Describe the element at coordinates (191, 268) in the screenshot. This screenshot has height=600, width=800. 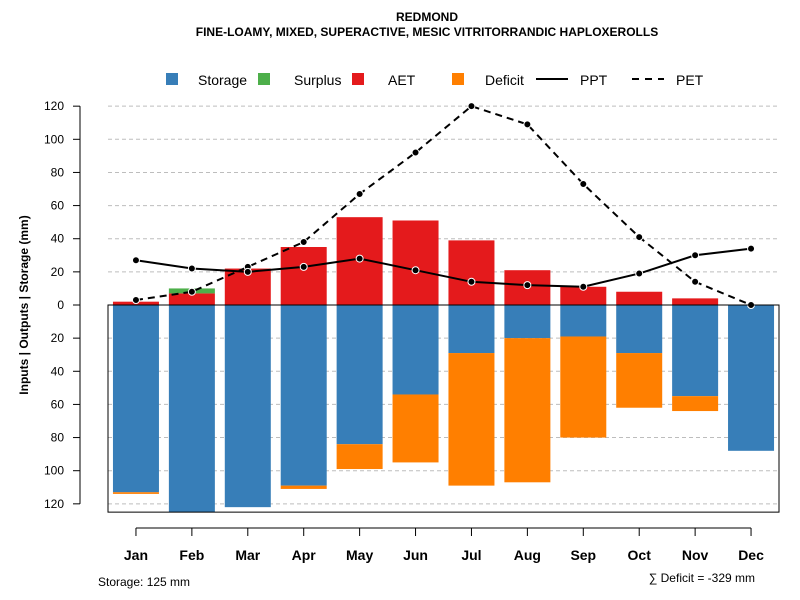
I see `ppt-point-feb` at that location.